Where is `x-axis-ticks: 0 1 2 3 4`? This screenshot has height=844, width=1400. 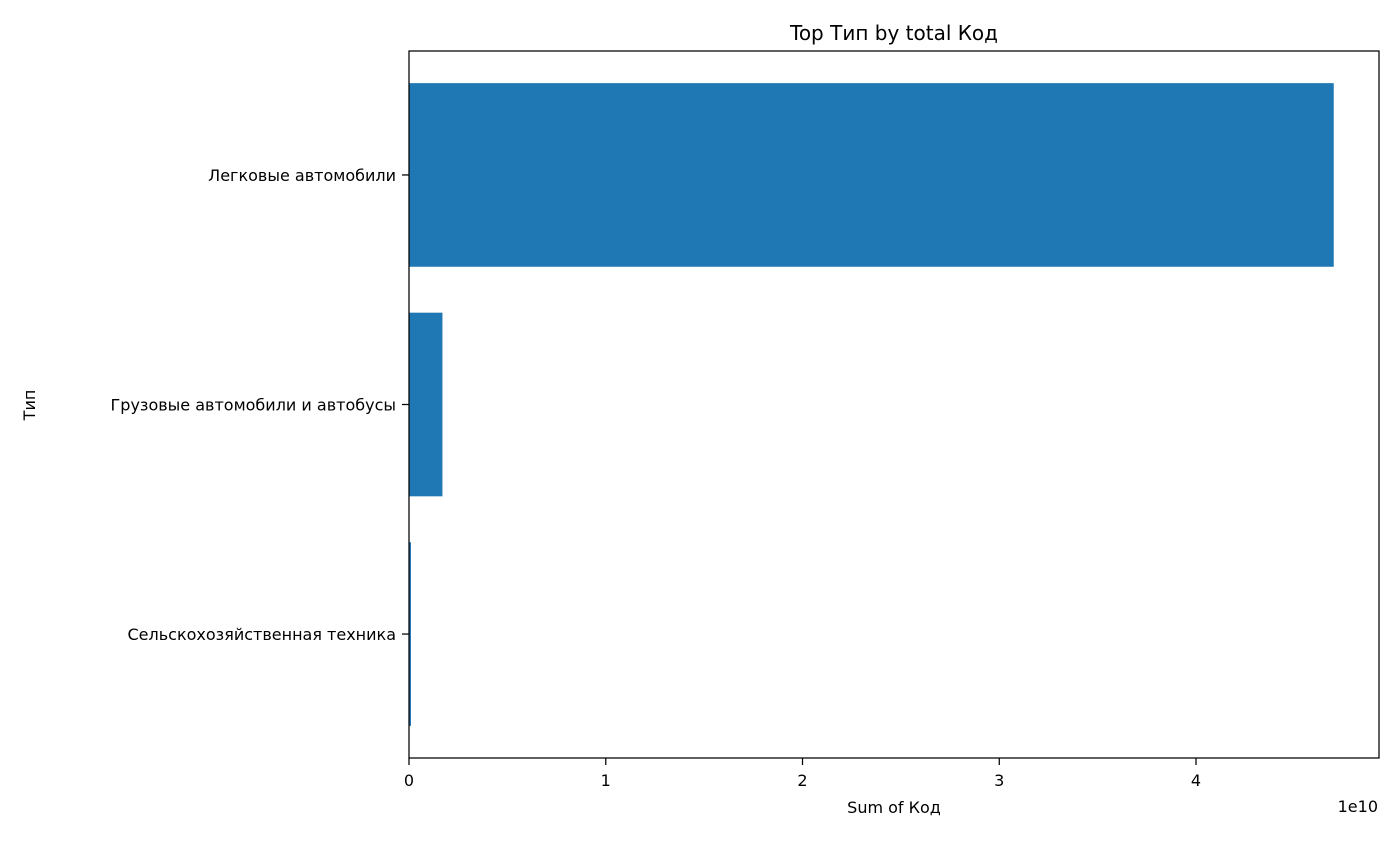
x-axis-ticks: 0 1 2 3 4 is located at coordinates (802, 774).